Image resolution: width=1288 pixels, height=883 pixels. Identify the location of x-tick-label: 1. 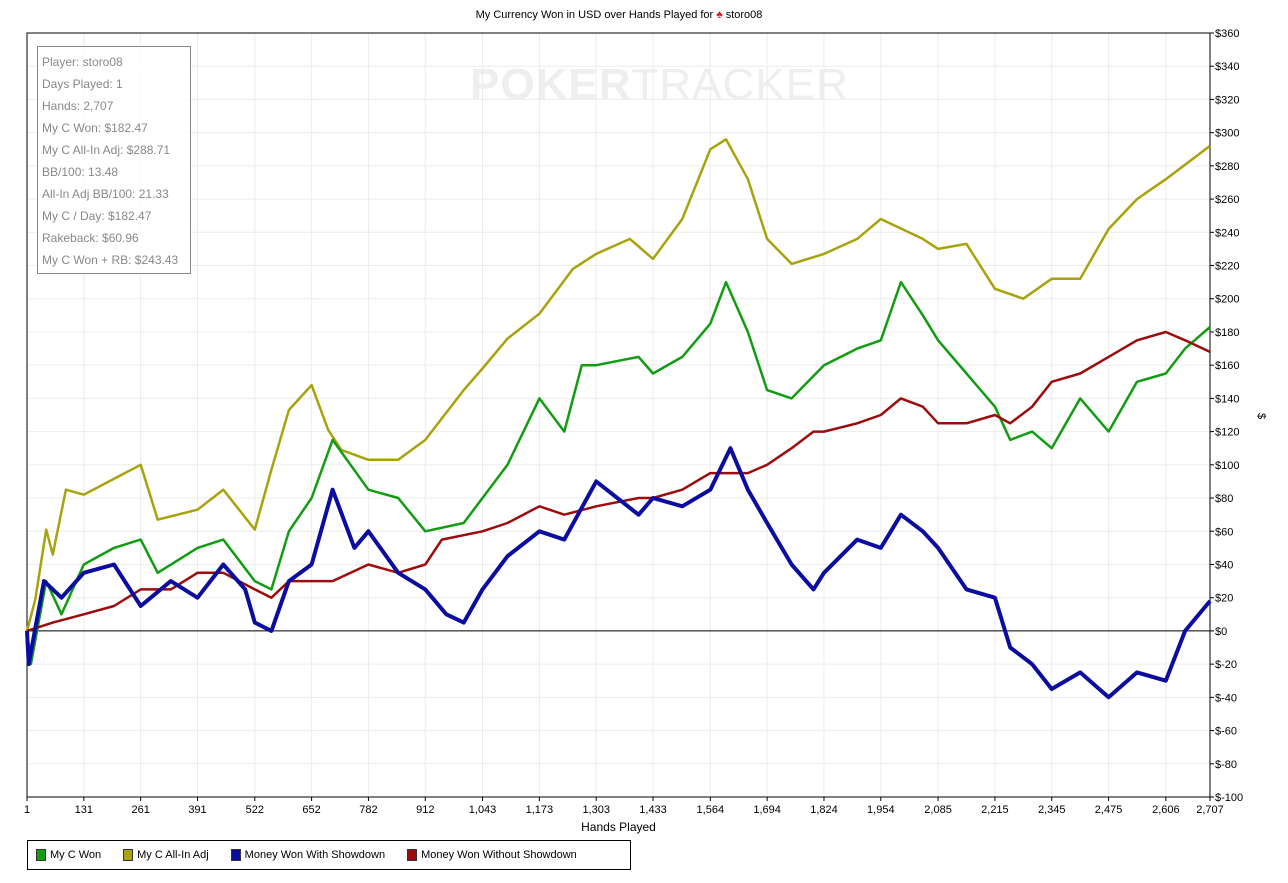
(27, 810).